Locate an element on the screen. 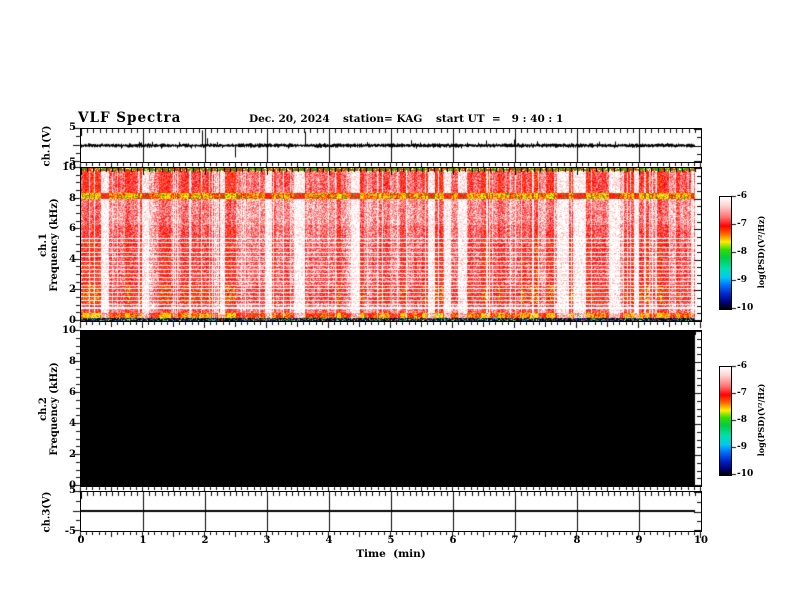 The width and height of the screenshot is (792, 612). x-tick-label: 2 is located at coordinates (205, 540).